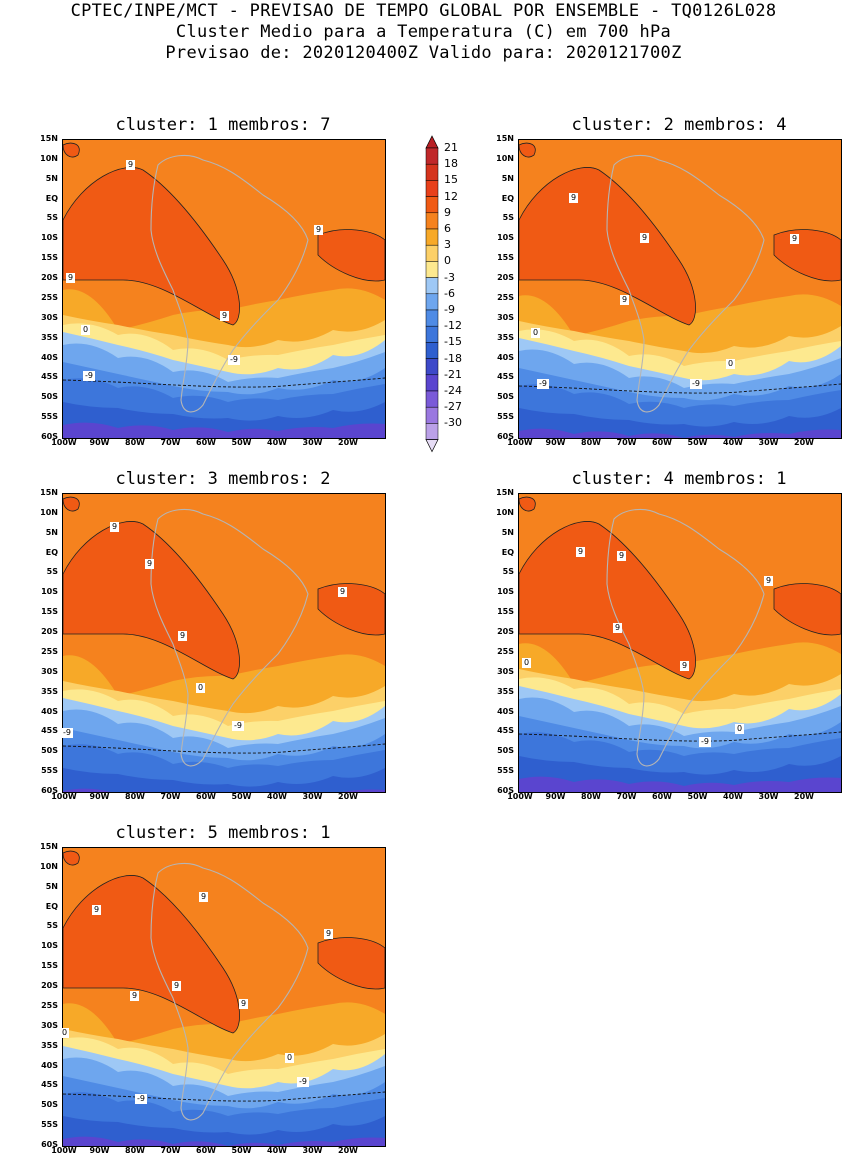 The height and width of the screenshot is (1157, 847). Describe the element at coordinates (536, 333) in the screenshot. I see `contour-label: 0` at that location.